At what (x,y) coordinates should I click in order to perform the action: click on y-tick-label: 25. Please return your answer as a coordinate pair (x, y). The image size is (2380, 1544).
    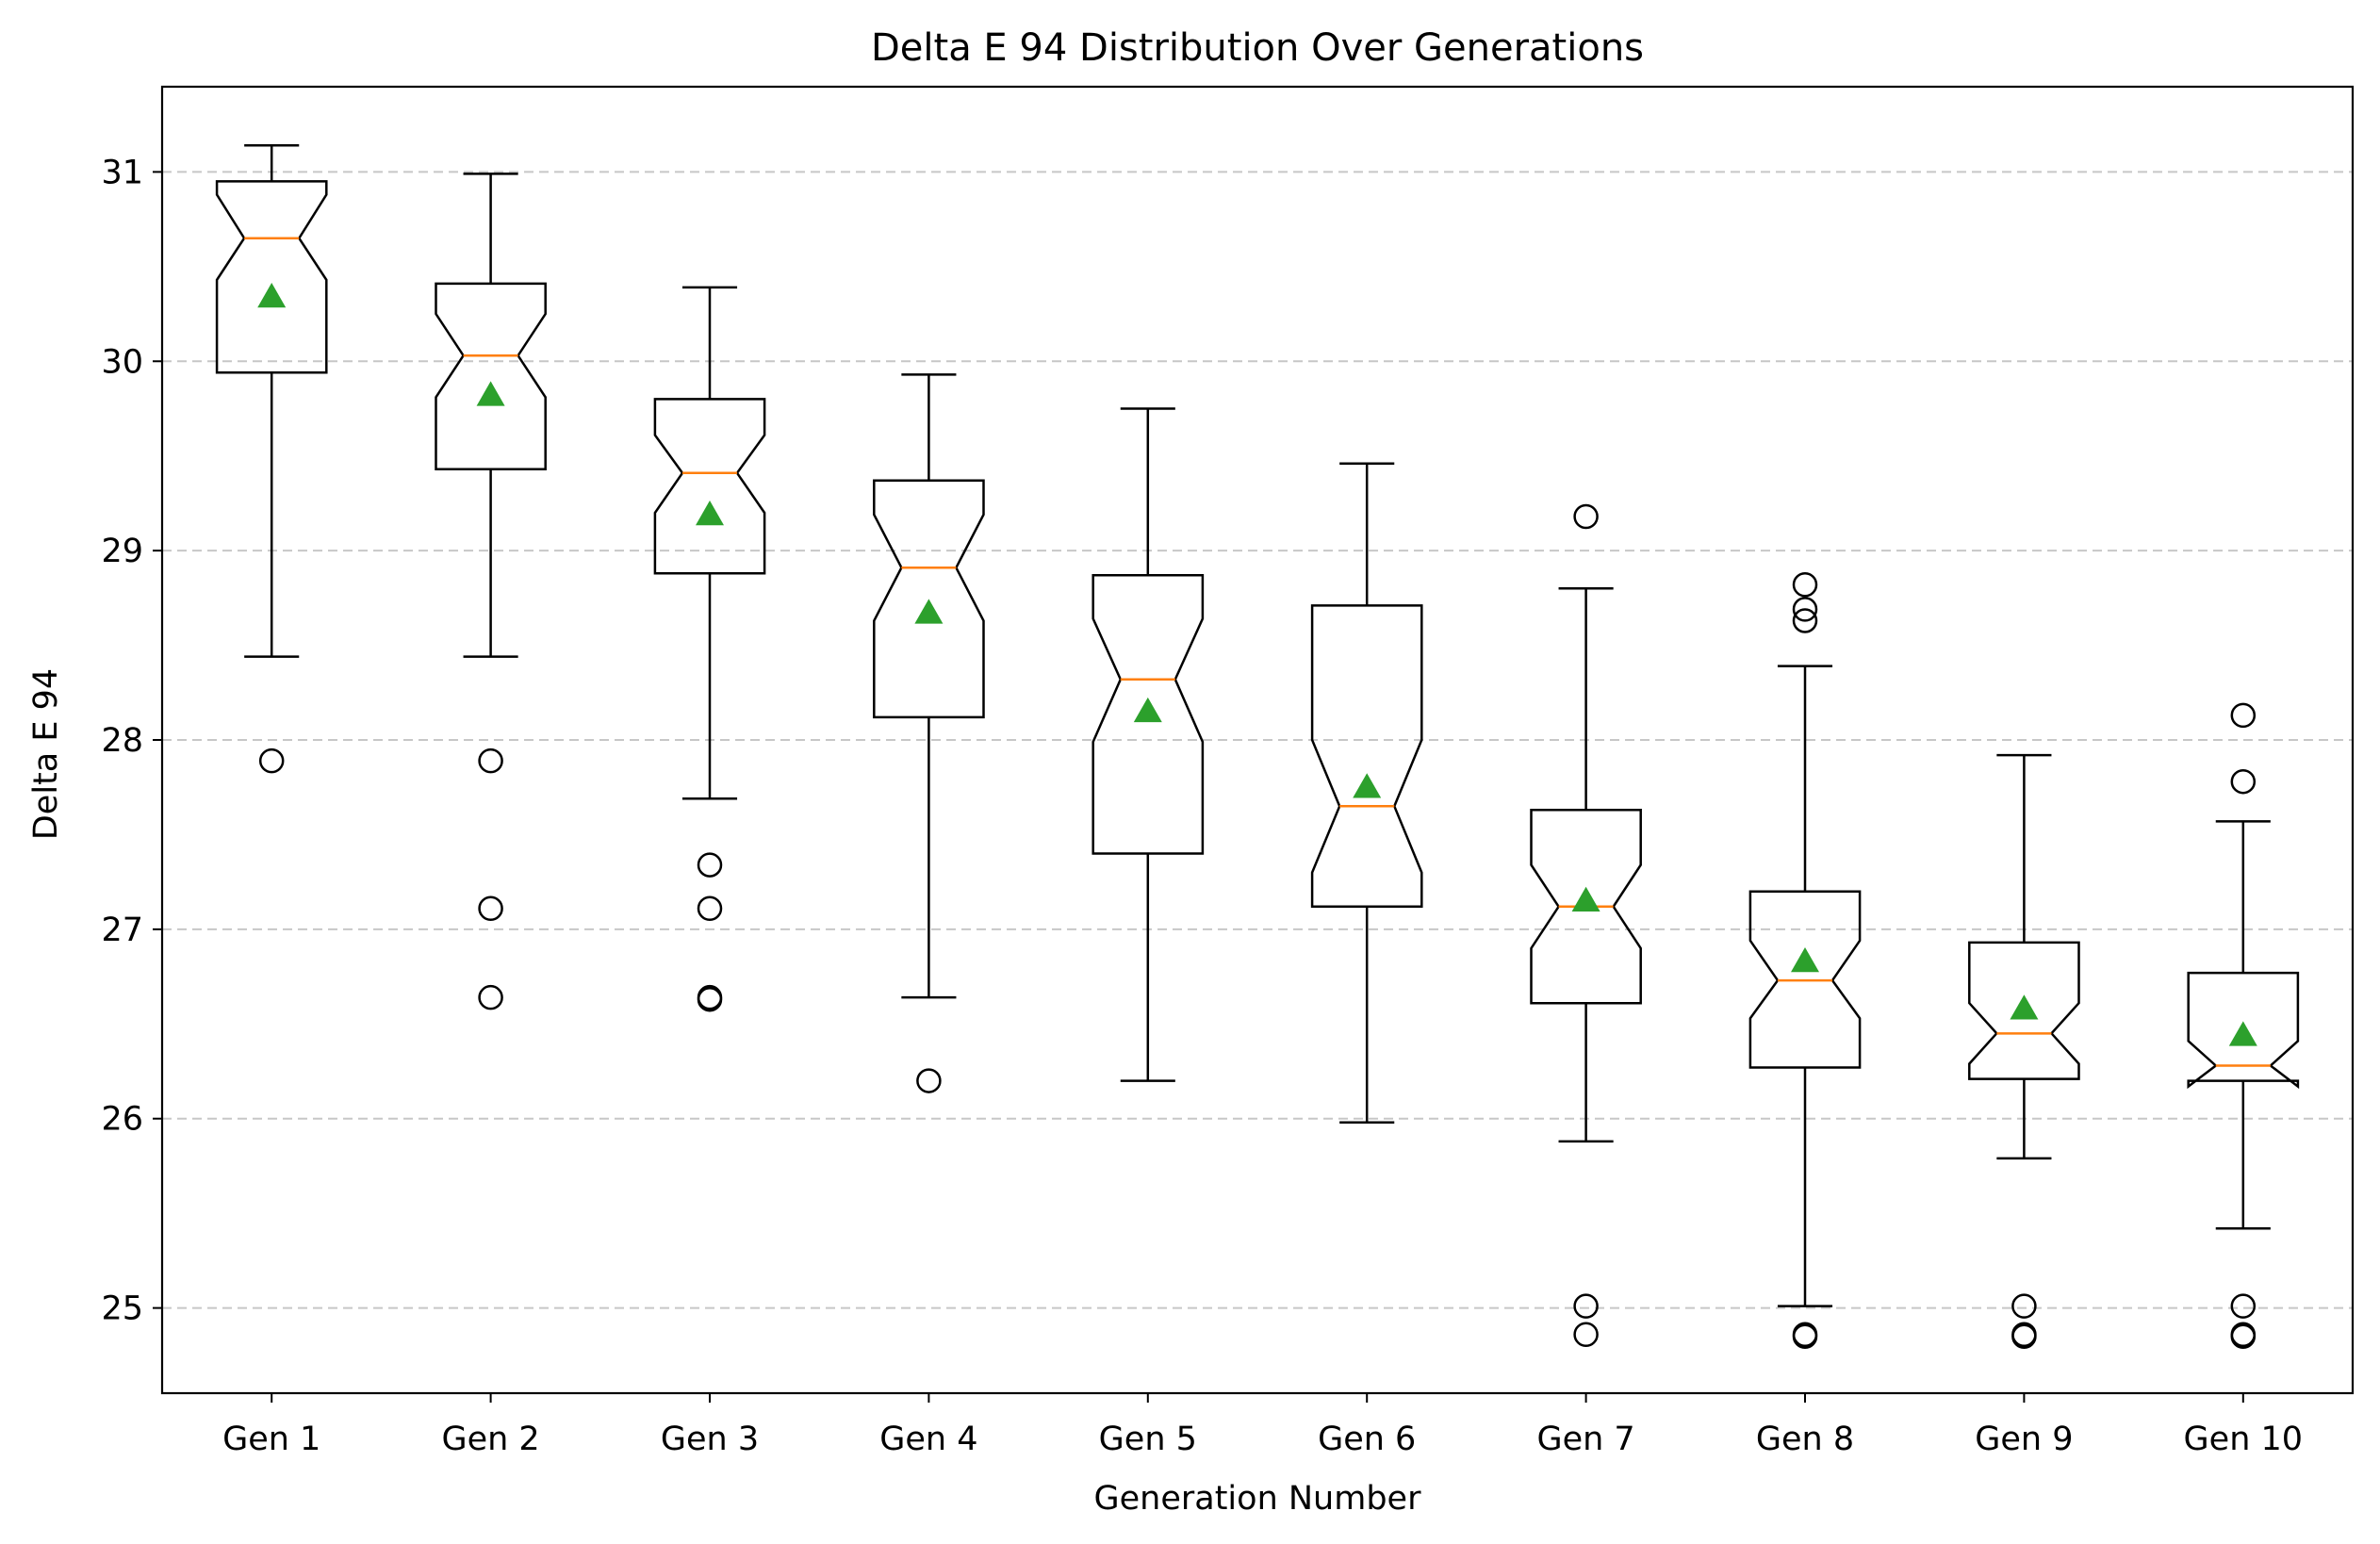
    Looking at the image, I should click on (122, 1309).